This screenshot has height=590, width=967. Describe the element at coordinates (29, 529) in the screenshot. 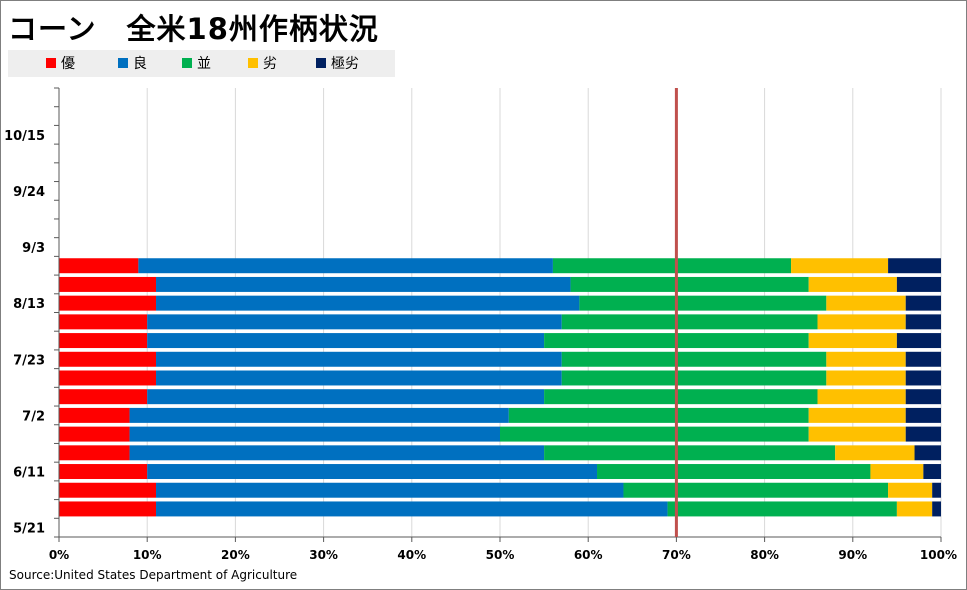

I see `y-tick-label: 5/21` at that location.